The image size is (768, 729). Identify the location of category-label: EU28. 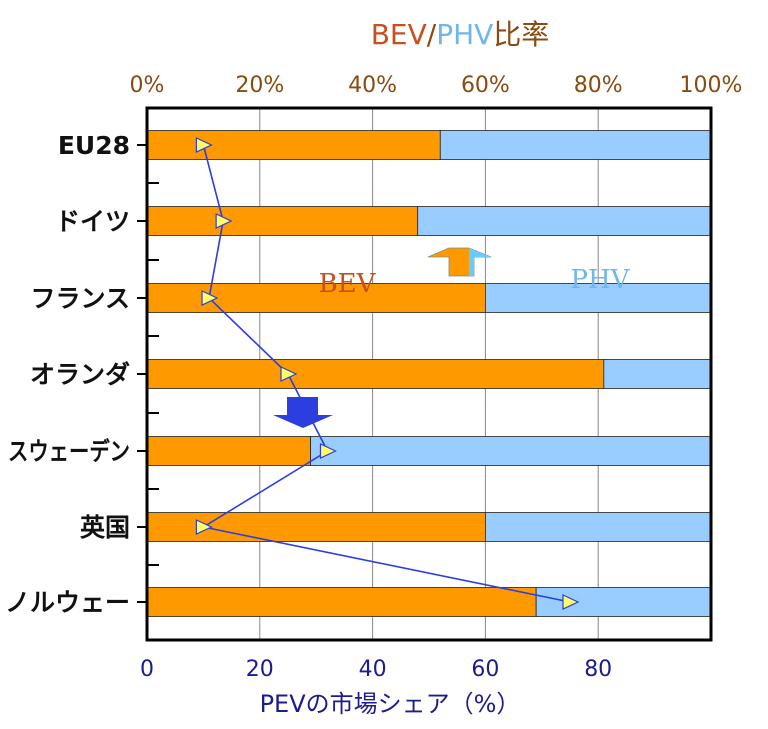
(94, 145).